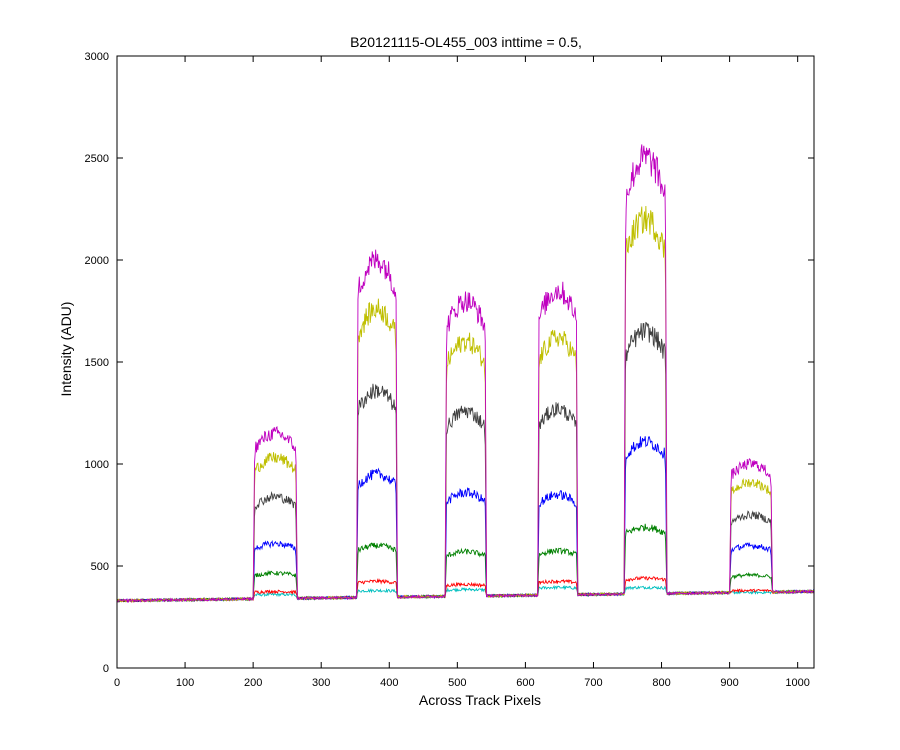 This screenshot has width=900, height=750. I want to click on x-tick-label: 200, so click(253, 683).